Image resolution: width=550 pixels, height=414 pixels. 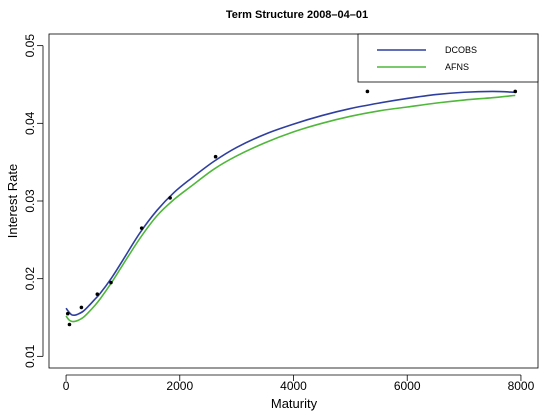 I want to click on x-tick-label: 6000, so click(x=407, y=386).